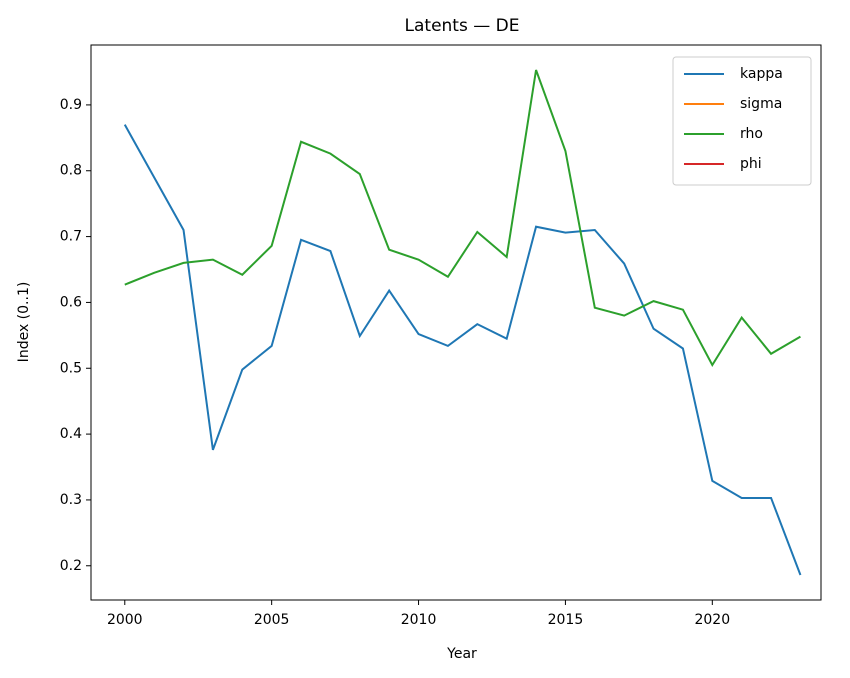  What do you see at coordinates (742, 121) in the screenshot?
I see `legend-box` at bounding box center [742, 121].